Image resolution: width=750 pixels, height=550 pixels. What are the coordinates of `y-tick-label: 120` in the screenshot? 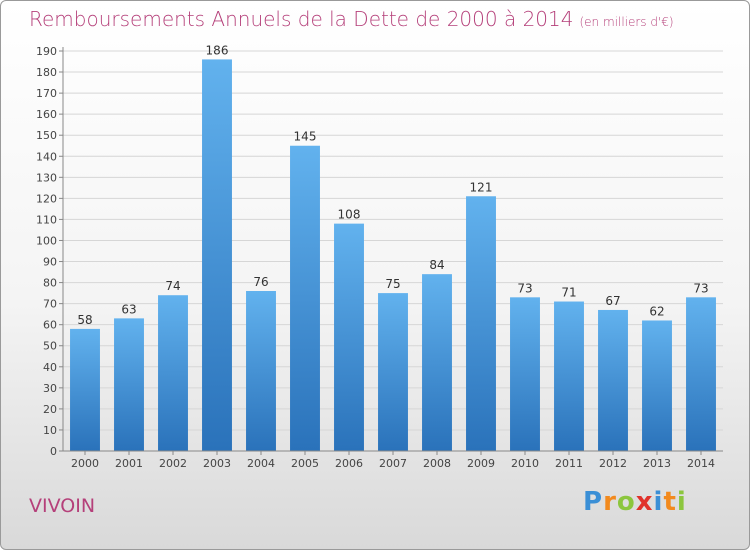 It's located at (46, 198).